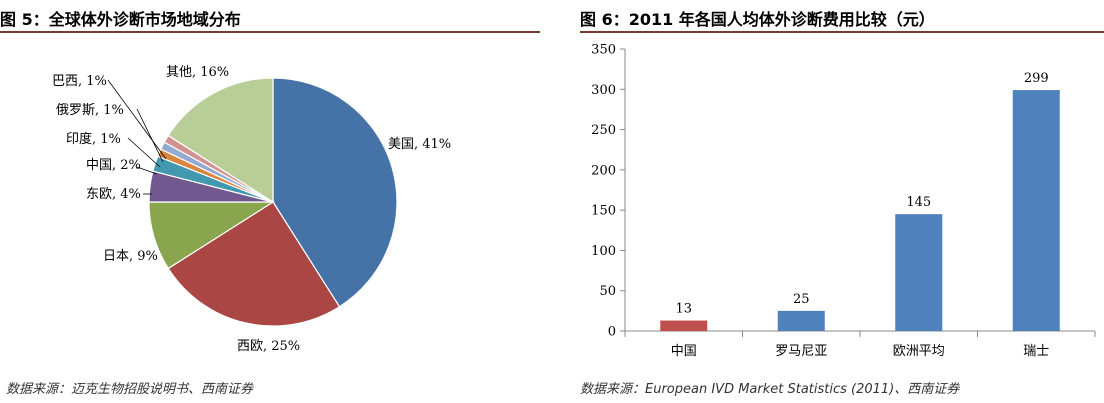  Describe the element at coordinates (79, 81) in the screenshot. I see `pie-slice-label: 巴西, 1%` at that location.